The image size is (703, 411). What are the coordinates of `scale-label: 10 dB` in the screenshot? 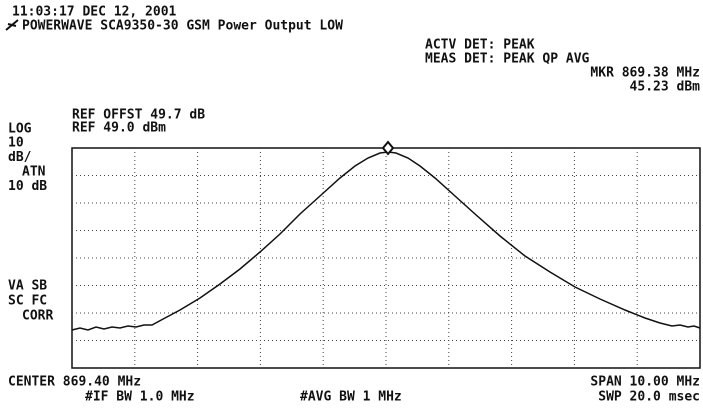 It's located at (27, 186).